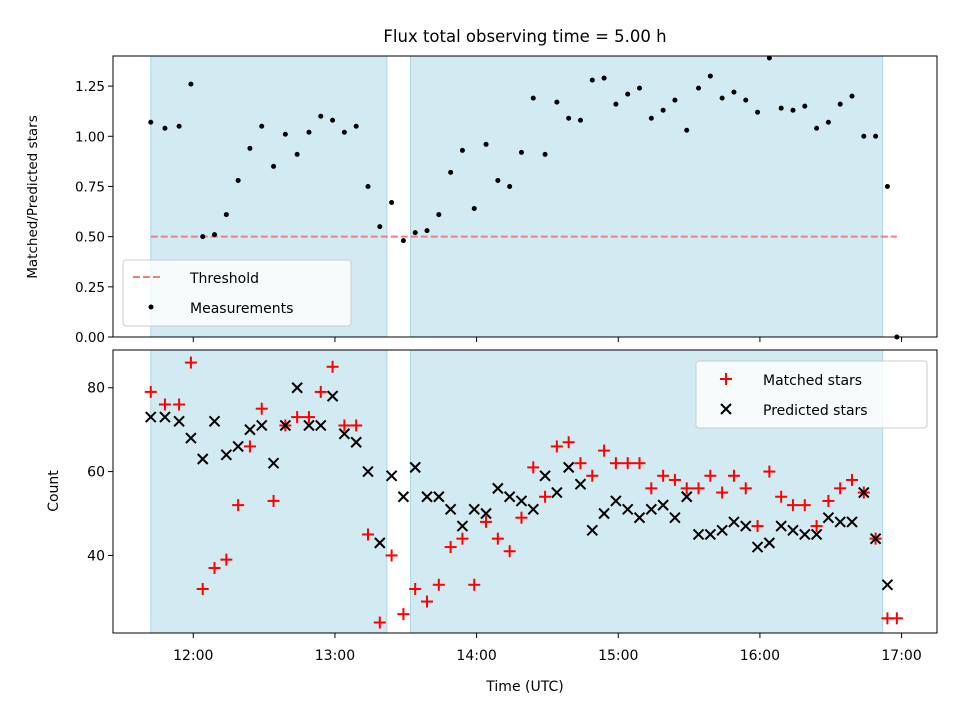 Image resolution: width=960 pixels, height=720 pixels. I want to click on bottom-ytick-label-1: 60, so click(96, 473).